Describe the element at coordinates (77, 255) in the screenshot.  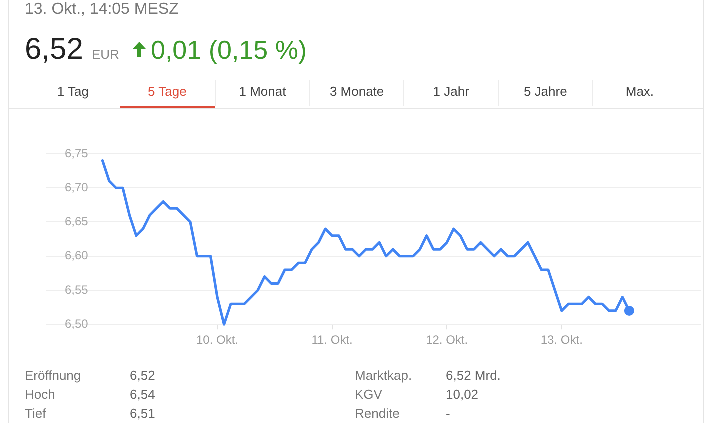
I see `y-tick-label: 6,60` at that location.